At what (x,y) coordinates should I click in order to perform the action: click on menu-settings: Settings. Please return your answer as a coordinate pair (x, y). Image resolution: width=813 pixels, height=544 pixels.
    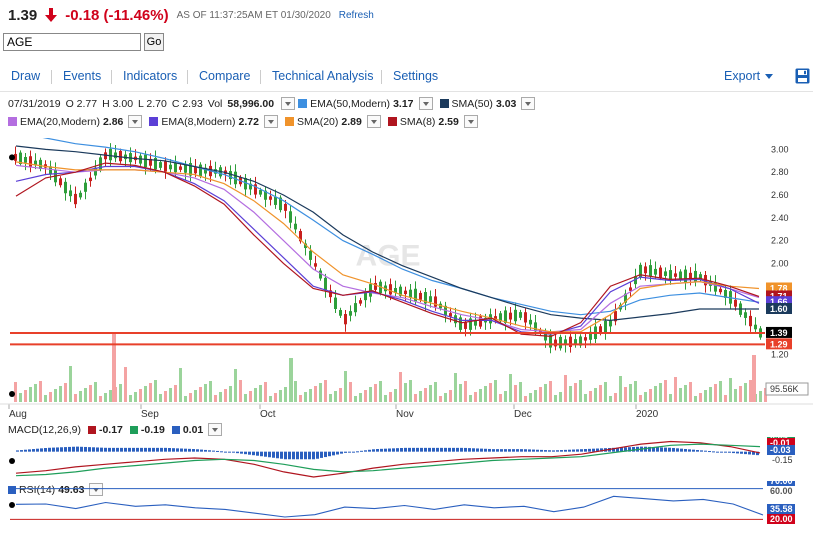
    Looking at the image, I should click on (416, 76).